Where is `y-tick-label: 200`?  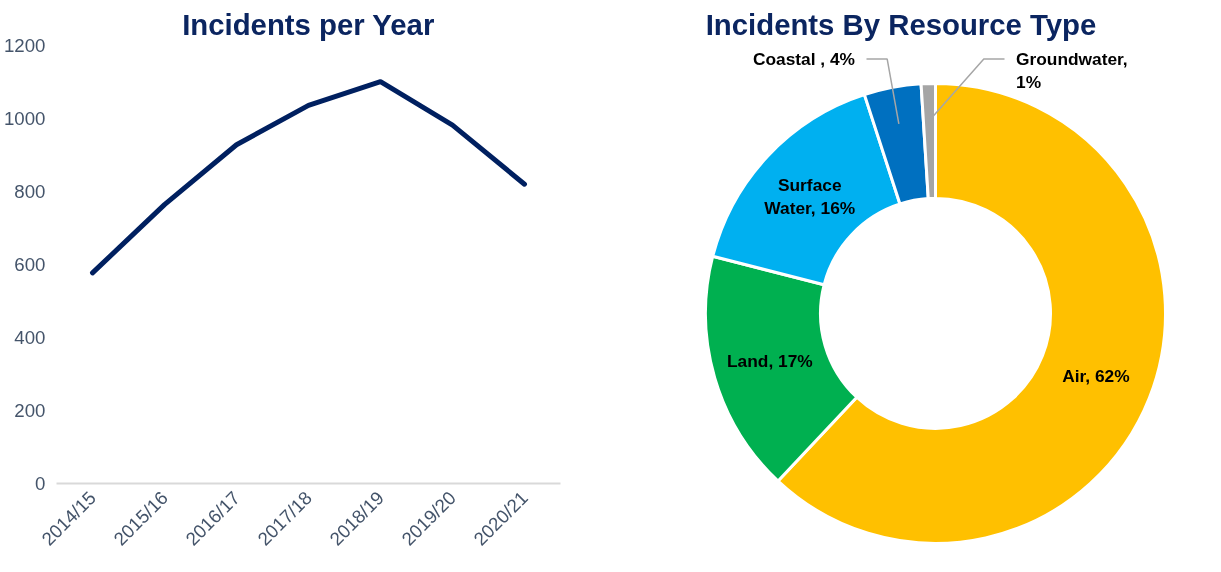
y-tick-label: 200 is located at coordinates (30, 410).